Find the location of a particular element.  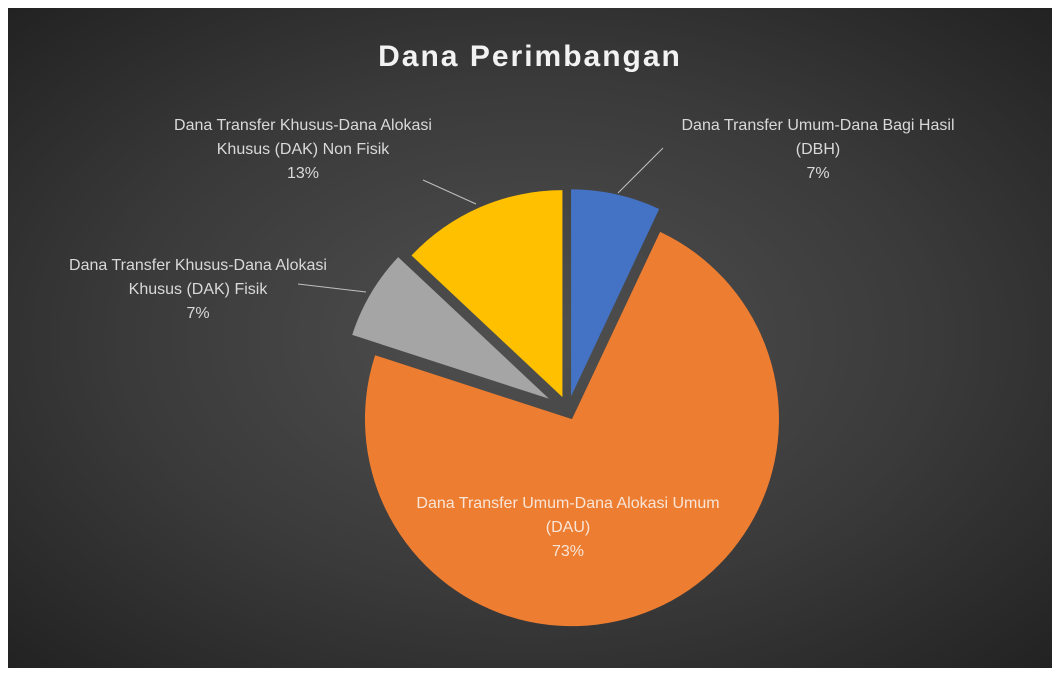

chart-title: Dana Perimbangan is located at coordinates (530, 56).